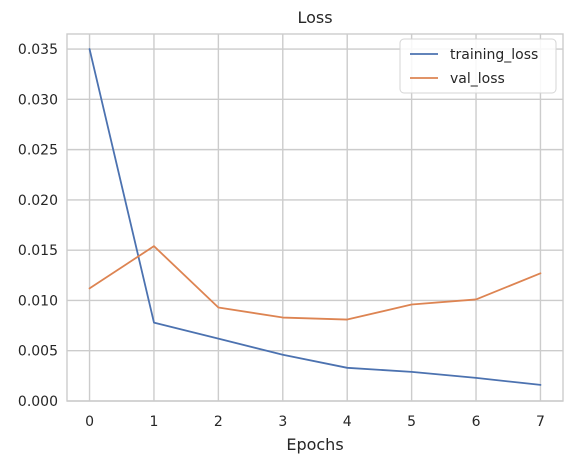 The width and height of the screenshot is (572, 463). What do you see at coordinates (38, 201) in the screenshot?
I see `y-tick-label-4: 0.020` at bounding box center [38, 201].